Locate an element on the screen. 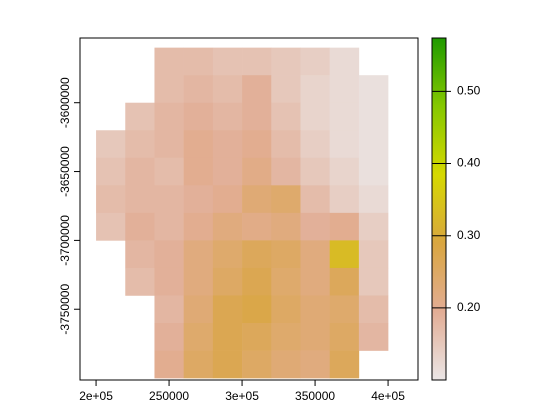 The height and width of the screenshot is (418, 538). x-tick-label: 250000 is located at coordinates (169, 396).